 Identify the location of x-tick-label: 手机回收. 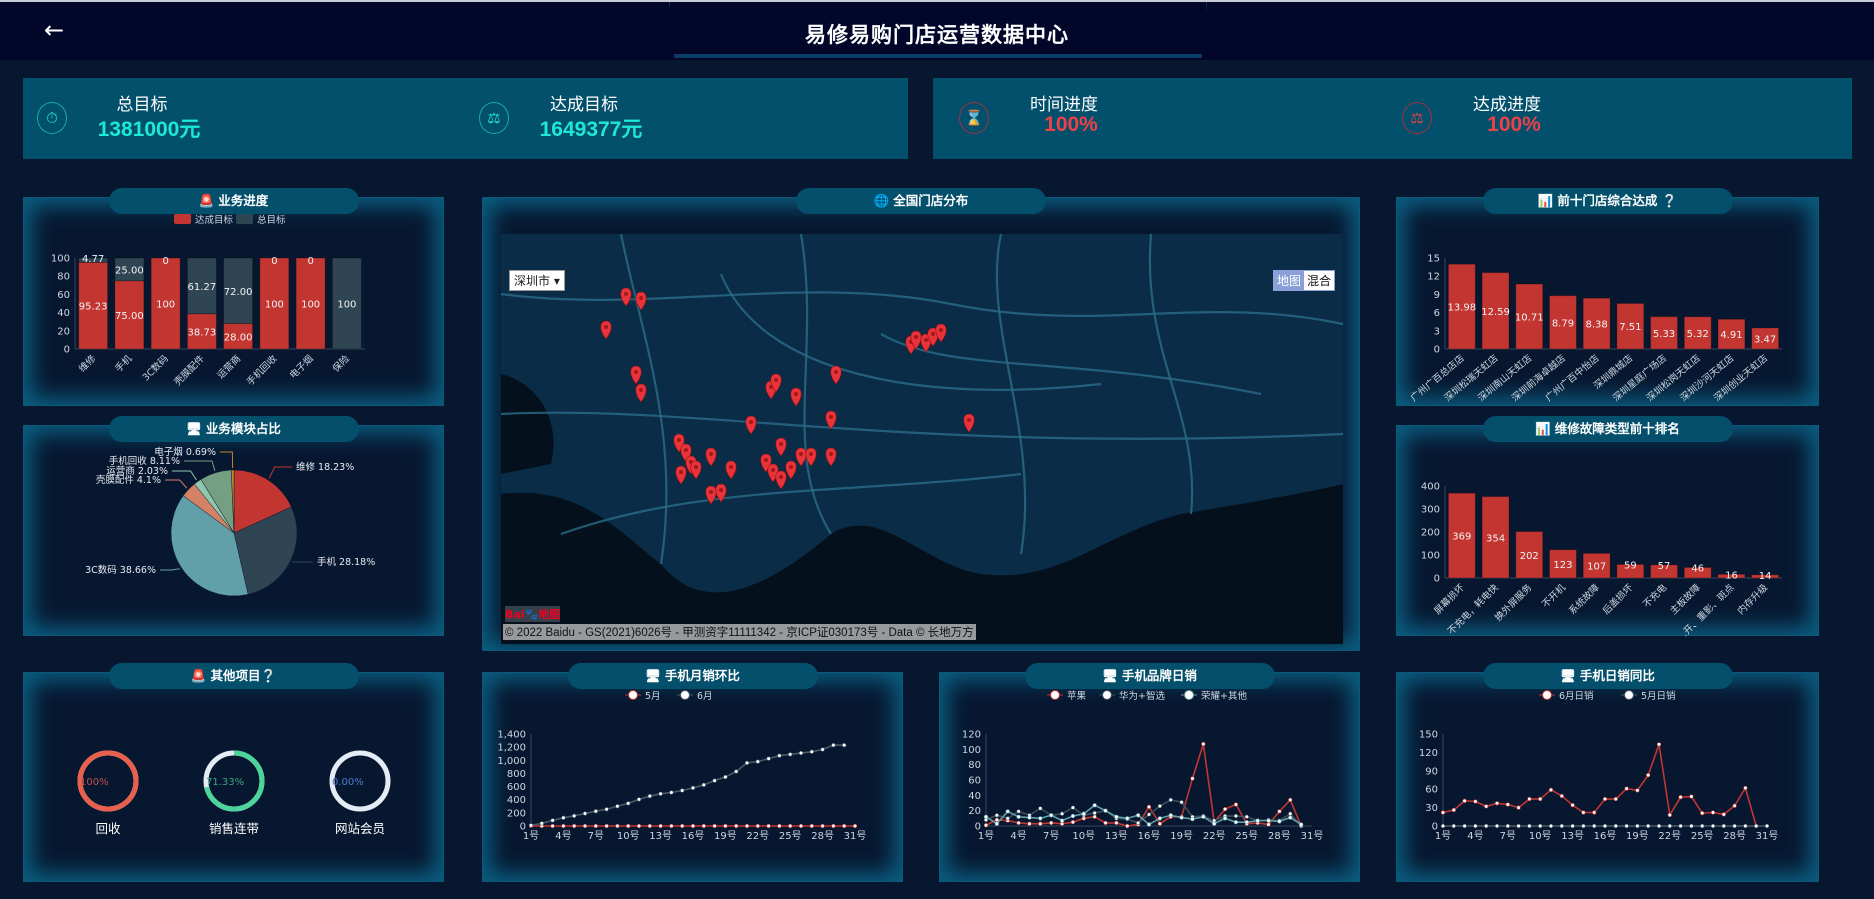
(262, 370).